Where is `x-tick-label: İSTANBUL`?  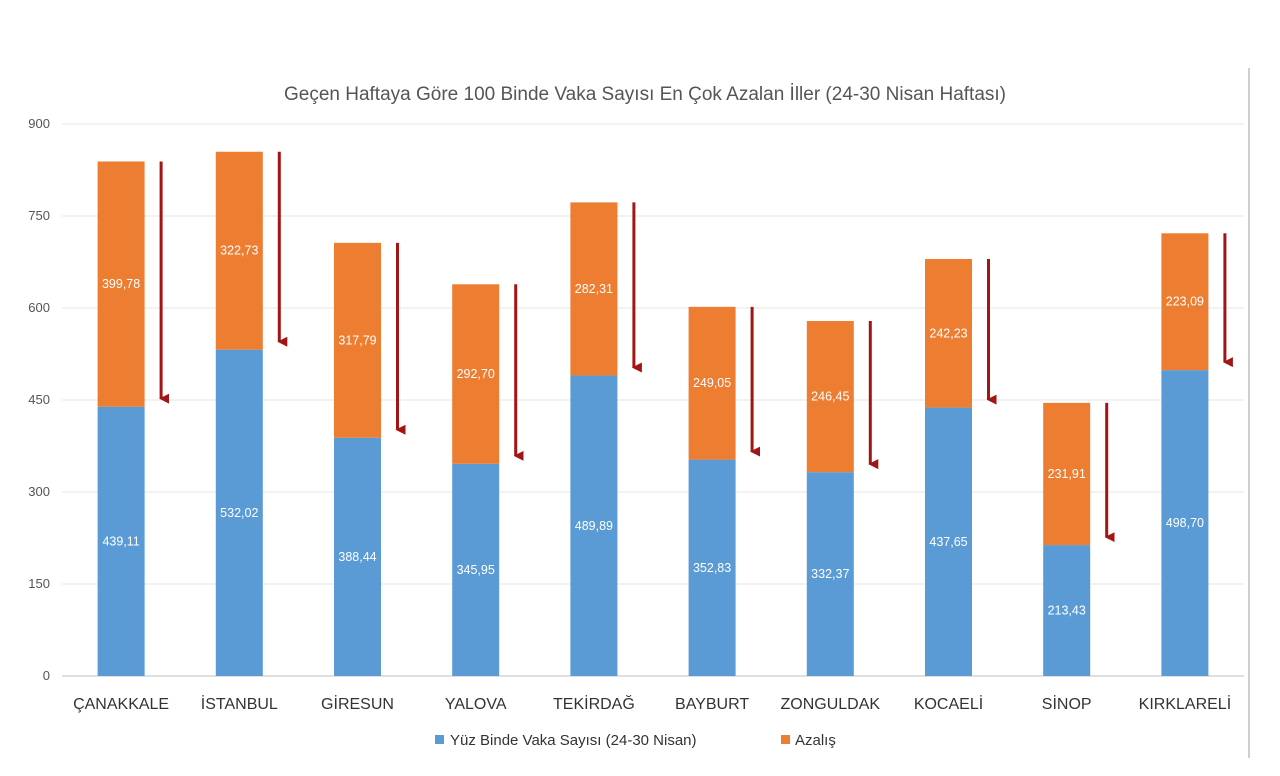
x-tick-label: İSTANBUL is located at coordinates (239, 703).